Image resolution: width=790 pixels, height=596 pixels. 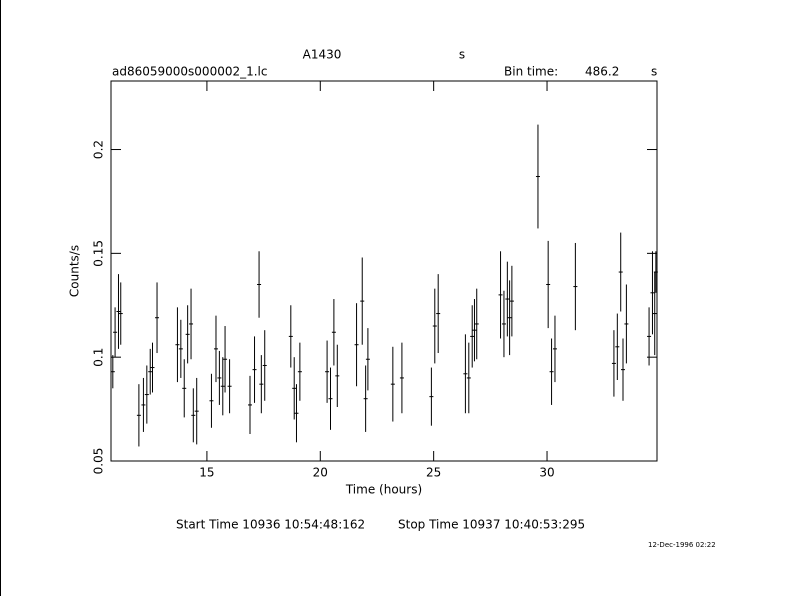 I want to click on chart-title: A1430, so click(x=322, y=55).